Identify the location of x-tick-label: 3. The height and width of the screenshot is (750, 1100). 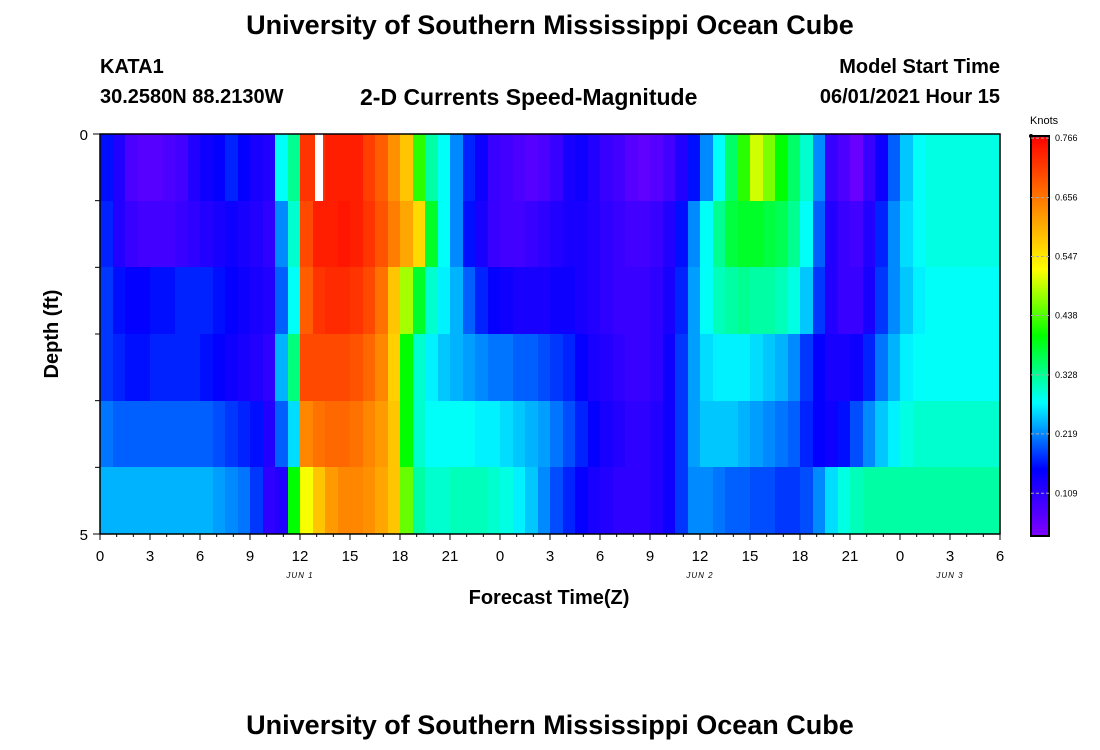
(950, 556).